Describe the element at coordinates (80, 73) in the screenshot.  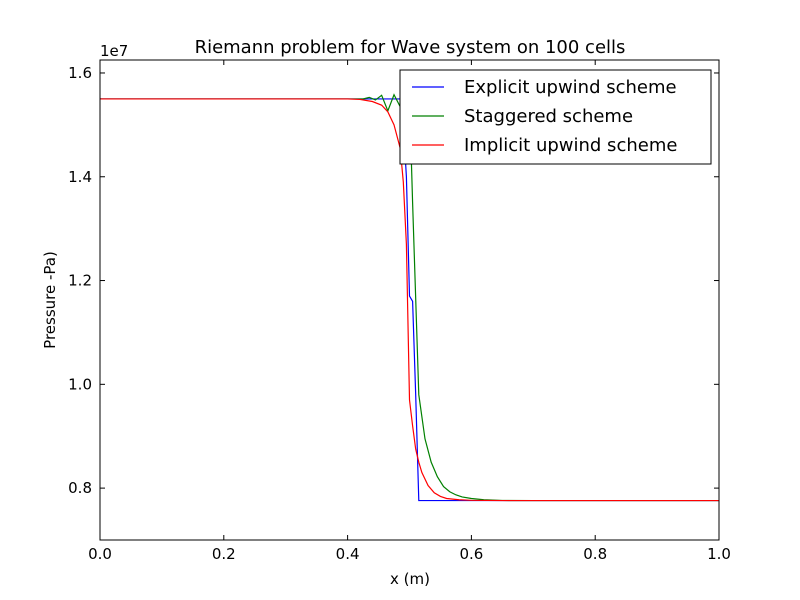
I see `y-tick-label: 1.6` at that location.